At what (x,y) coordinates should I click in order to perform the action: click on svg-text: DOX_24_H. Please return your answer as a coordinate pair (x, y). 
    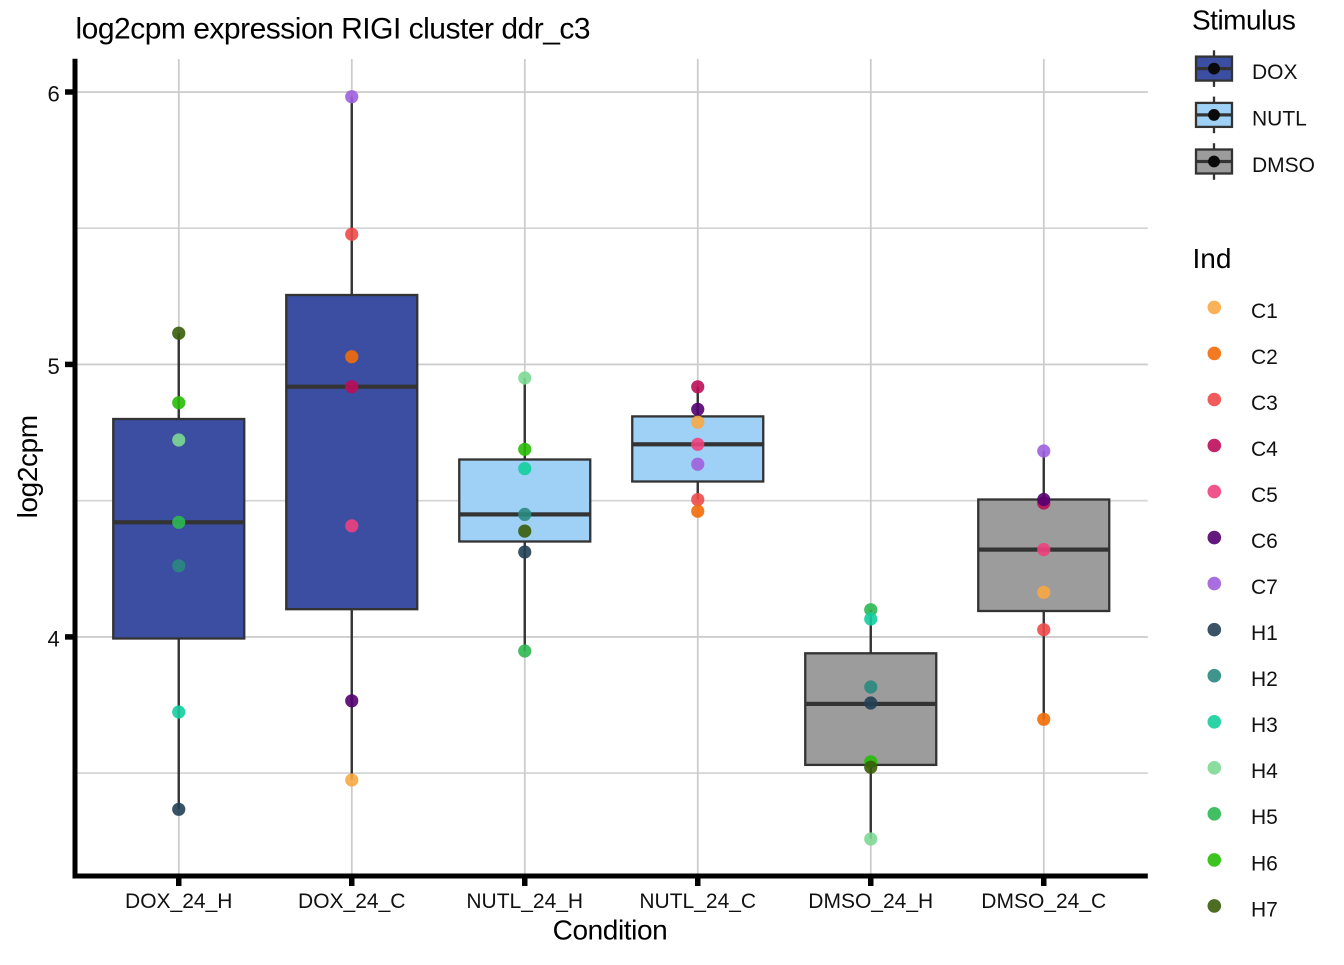
    Looking at the image, I should click on (178, 901).